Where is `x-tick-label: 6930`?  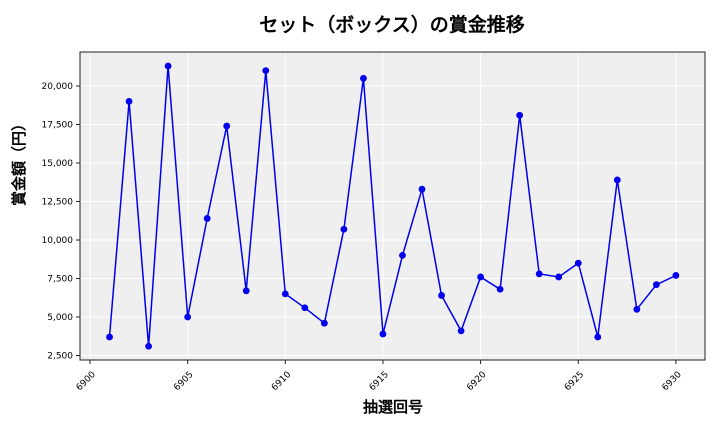
x-tick-label: 6930 is located at coordinates (672, 381).